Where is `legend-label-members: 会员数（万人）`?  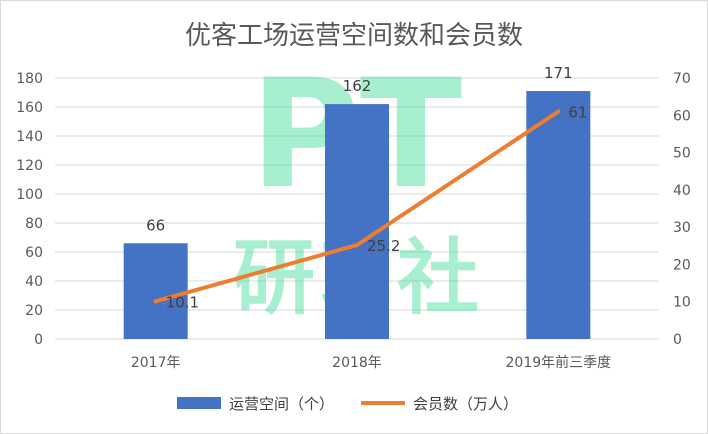
legend-label-members: 会员数（万人） is located at coordinates (465, 404).